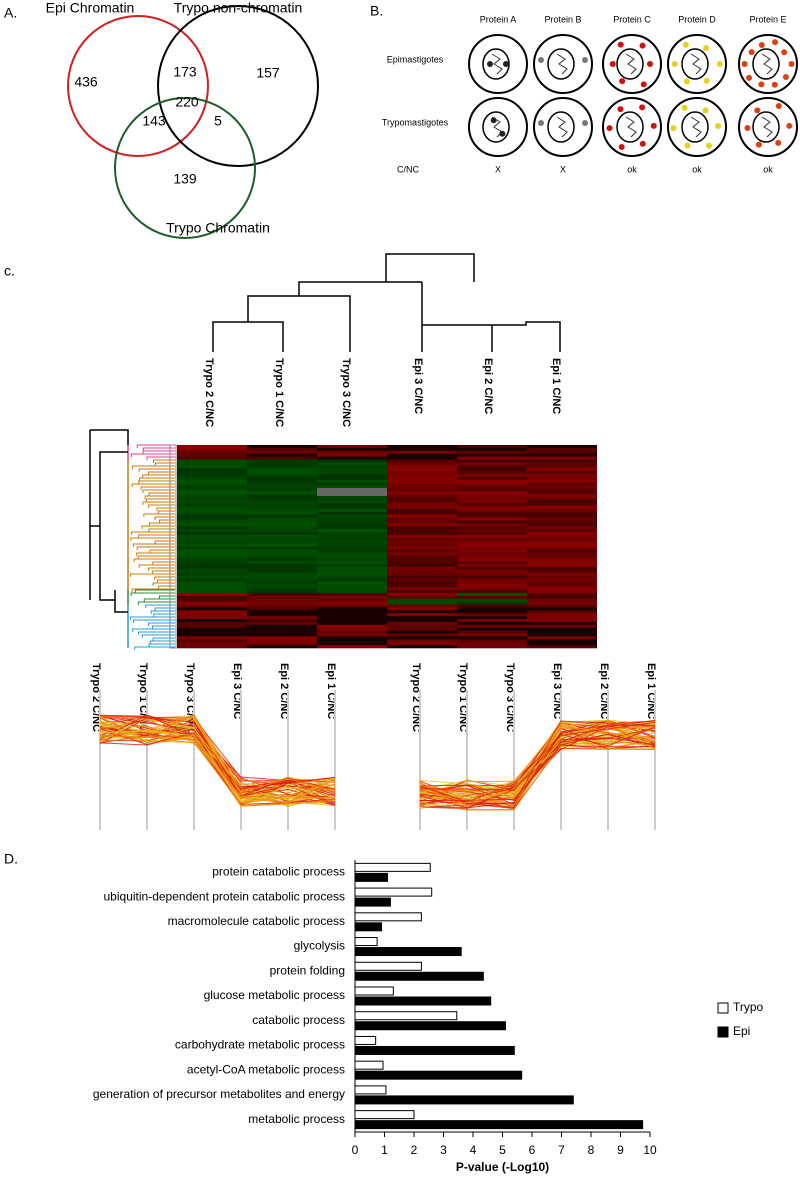  Describe the element at coordinates (238, 8) in the screenshot. I see `set-label: Trypo non-chromatin` at that location.